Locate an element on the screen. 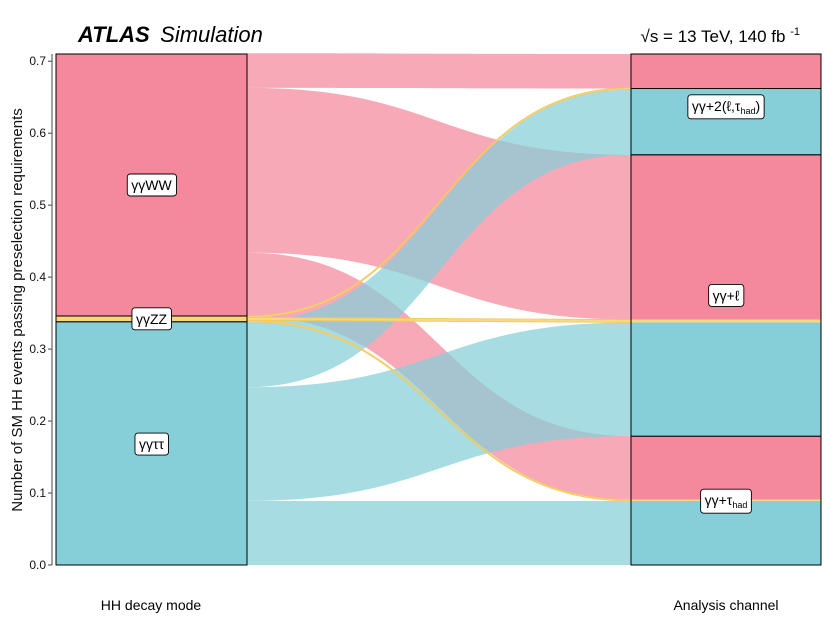 This screenshot has width=830, height=623. right-node-none is located at coordinates (726, 71).